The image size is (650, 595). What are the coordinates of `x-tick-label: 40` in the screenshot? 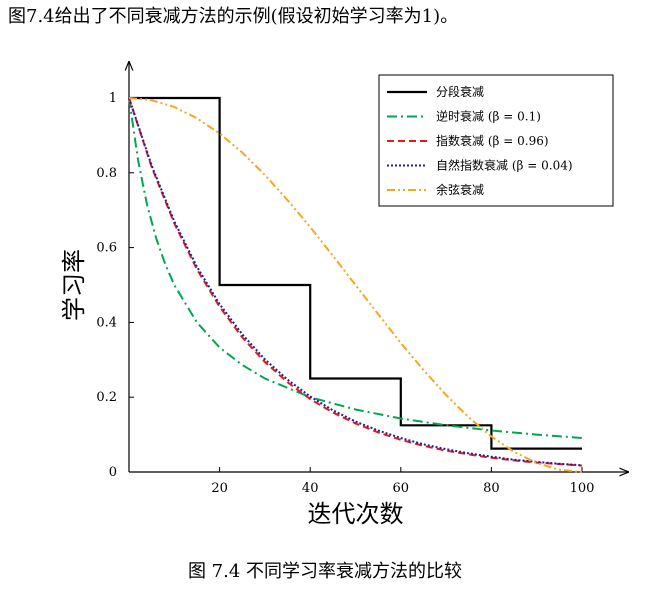 It's located at (310, 488).